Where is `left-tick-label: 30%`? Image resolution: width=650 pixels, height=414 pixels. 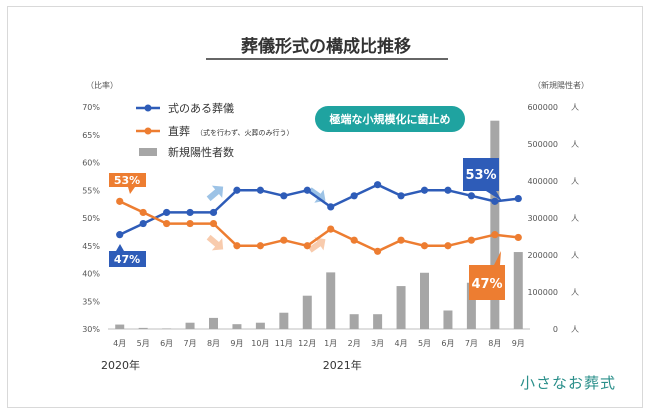
left-tick-label: 30% is located at coordinates (91, 329).